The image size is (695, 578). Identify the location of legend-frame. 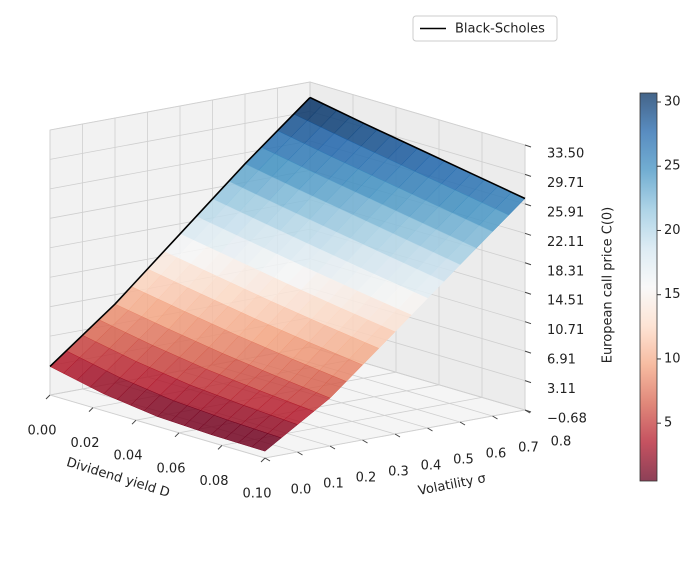
(485, 28).